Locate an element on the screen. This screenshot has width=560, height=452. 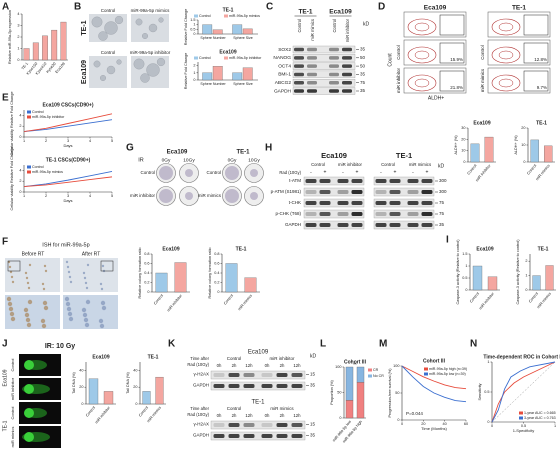
protein-label: p-ATM (S1981) is located at coordinates (286, 191).